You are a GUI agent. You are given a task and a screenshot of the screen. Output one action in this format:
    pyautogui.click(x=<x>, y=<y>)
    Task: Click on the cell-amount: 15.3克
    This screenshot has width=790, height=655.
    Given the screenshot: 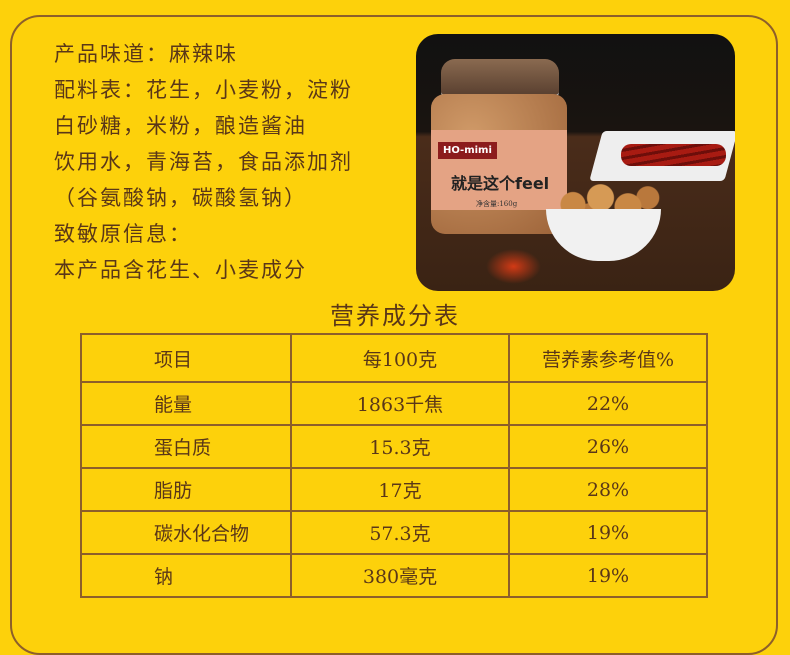 What is the action you would take?
    pyautogui.click(x=400, y=446)
    